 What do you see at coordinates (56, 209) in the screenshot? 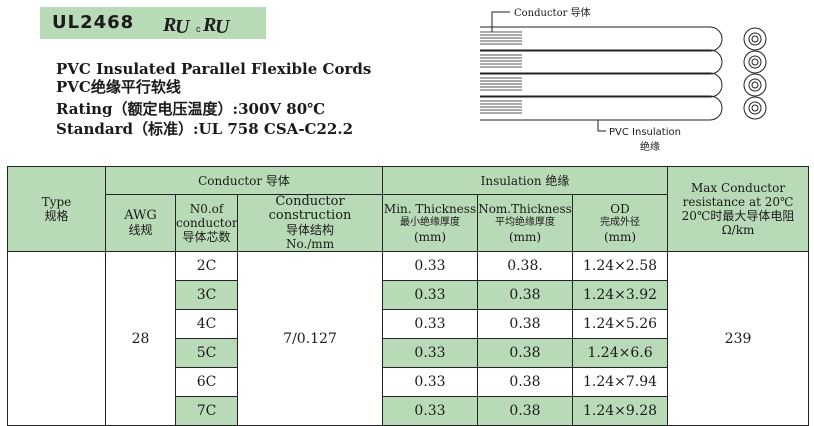
I see `type-header: Type 规格` at bounding box center [56, 209].